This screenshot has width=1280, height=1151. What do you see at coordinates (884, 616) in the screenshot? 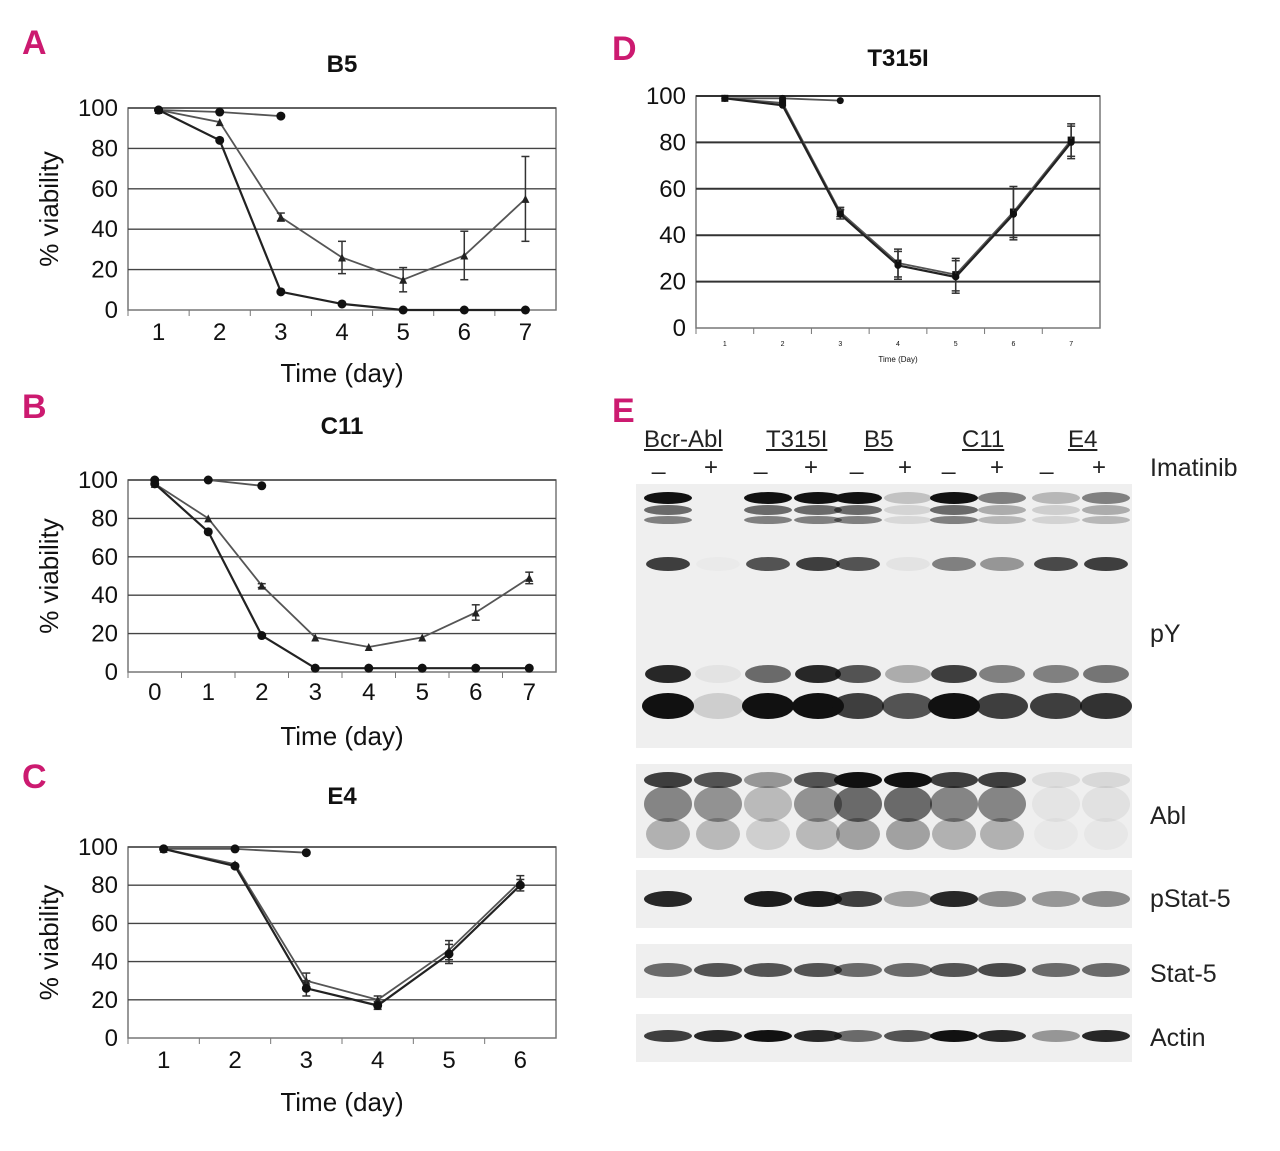
I see `blot-strip-py` at bounding box center [884, 616].